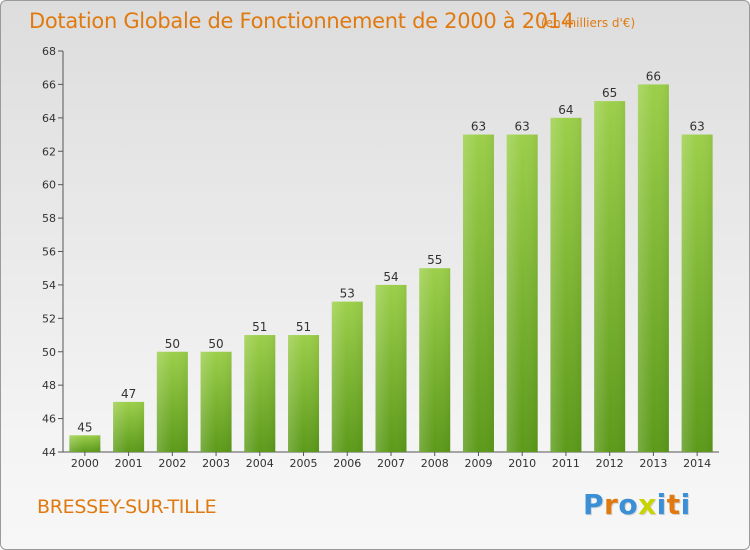 The image size is (750, 550). Describe the element at coordinates (49, 419) in the screenshot. I see `y-tick-label: 46` at that location.